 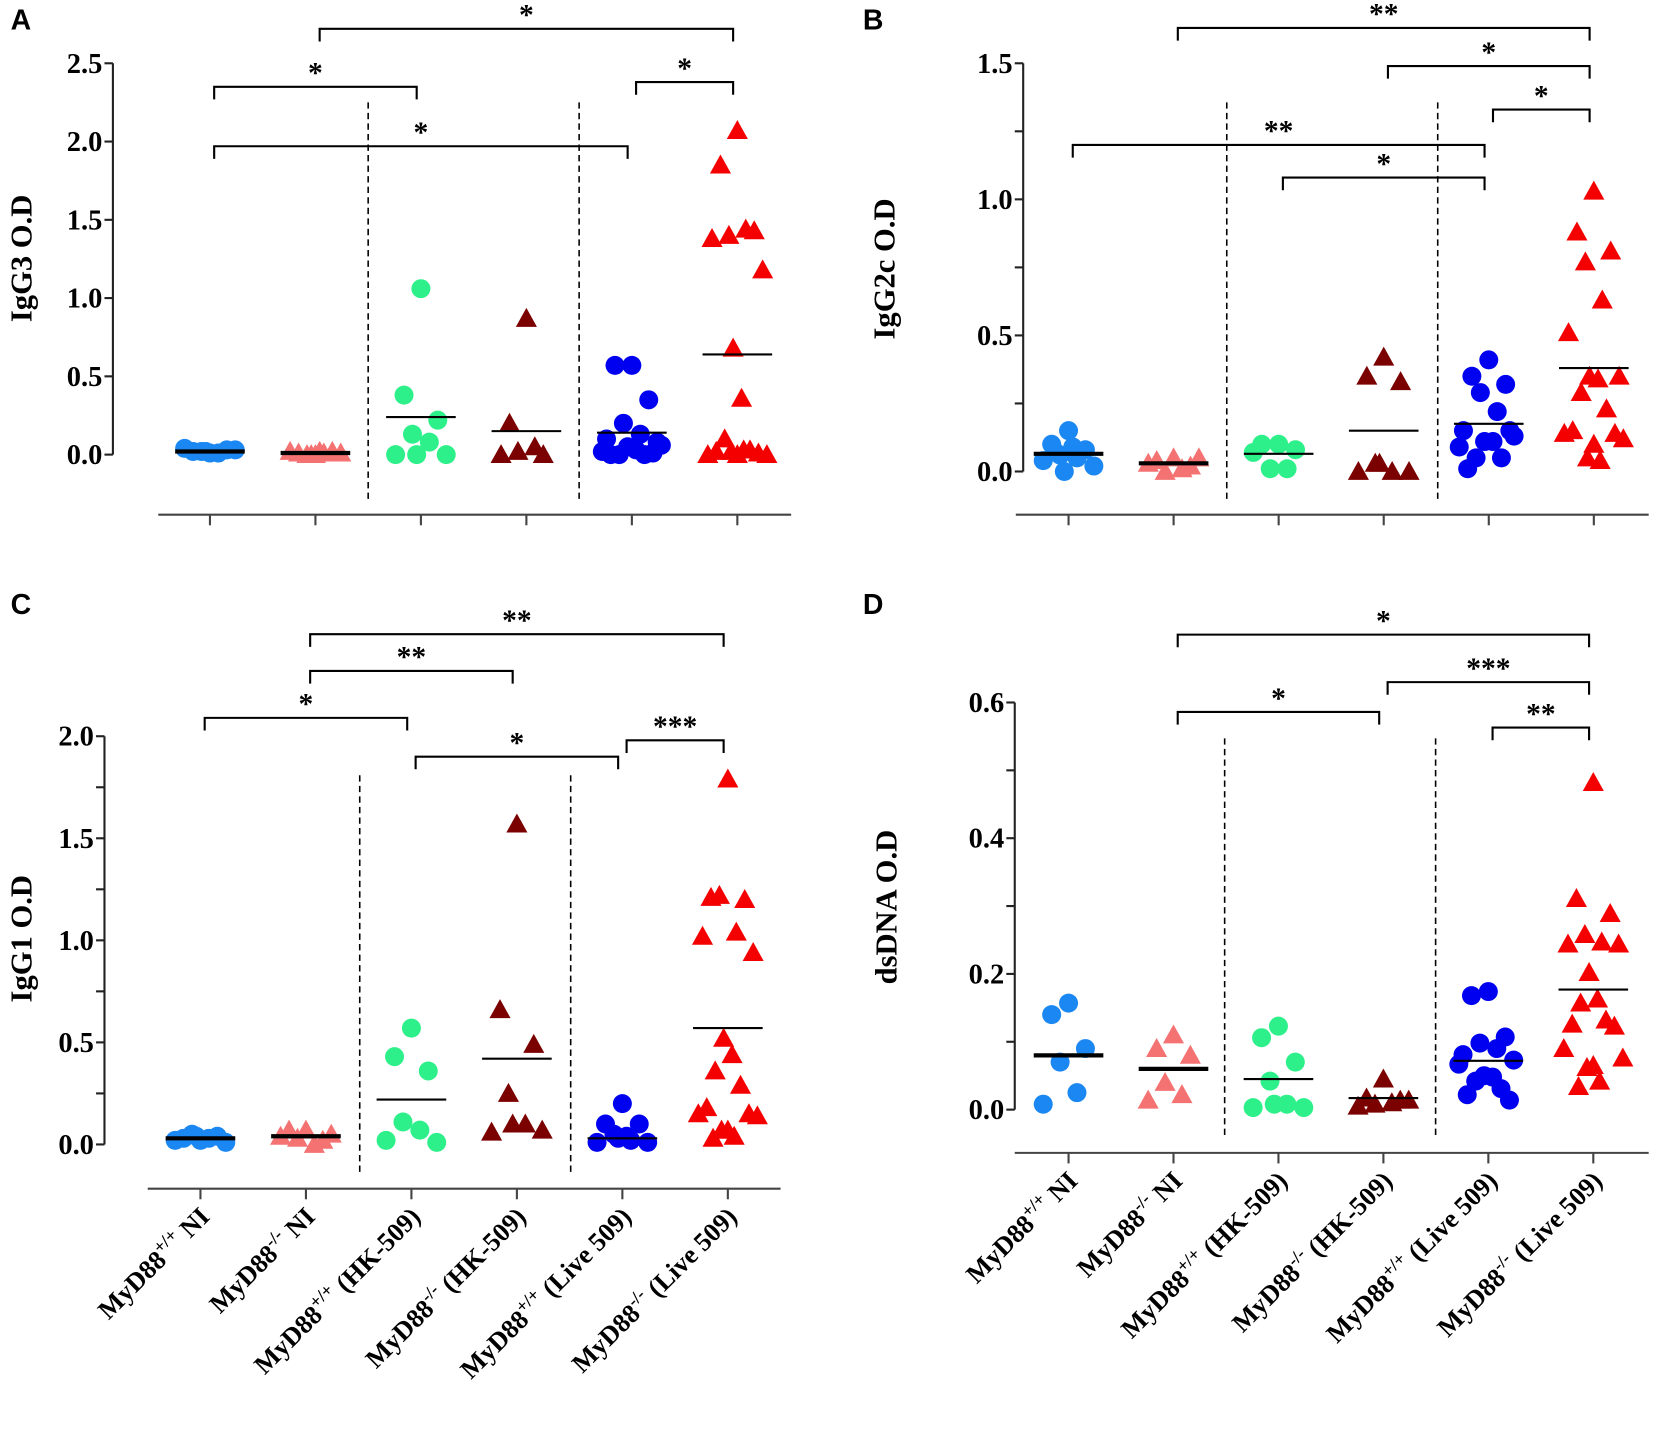 I want to click on panel-letter: C, so click(x=21, y=605).